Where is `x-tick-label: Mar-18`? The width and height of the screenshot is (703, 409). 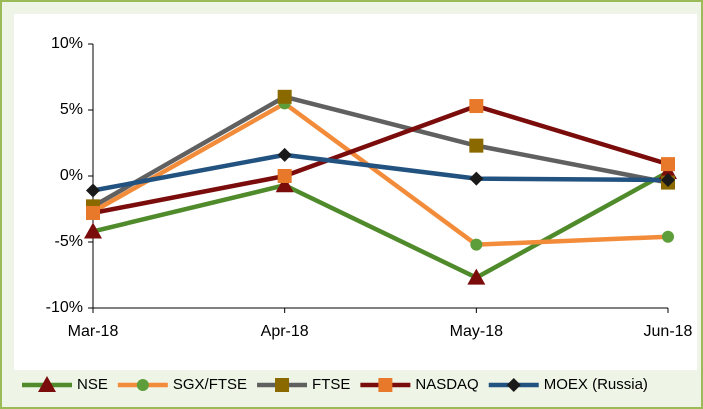
x-tick-label: Mar-18 is located at coordinates (93, 331).